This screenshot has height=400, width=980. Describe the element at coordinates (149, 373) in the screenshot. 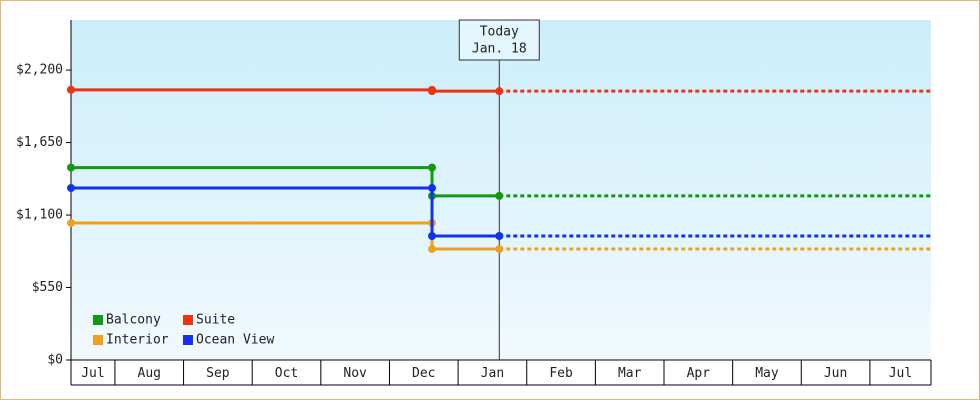

I see `x-tick-label: Aug` at that location.